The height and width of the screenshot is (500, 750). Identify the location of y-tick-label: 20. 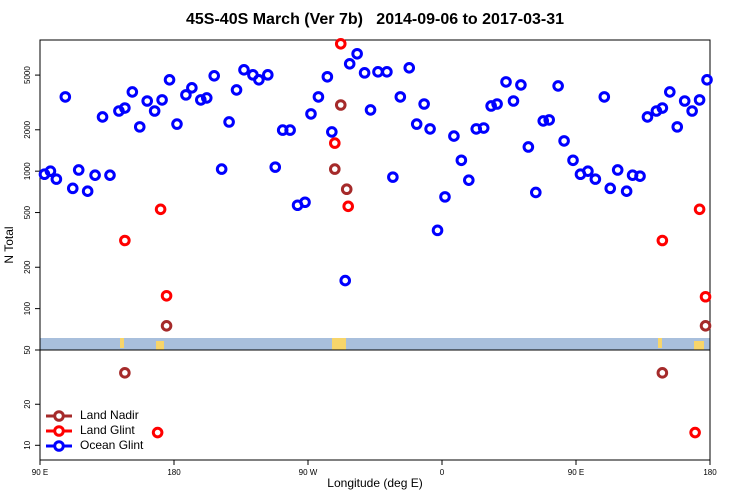
(27, 403).